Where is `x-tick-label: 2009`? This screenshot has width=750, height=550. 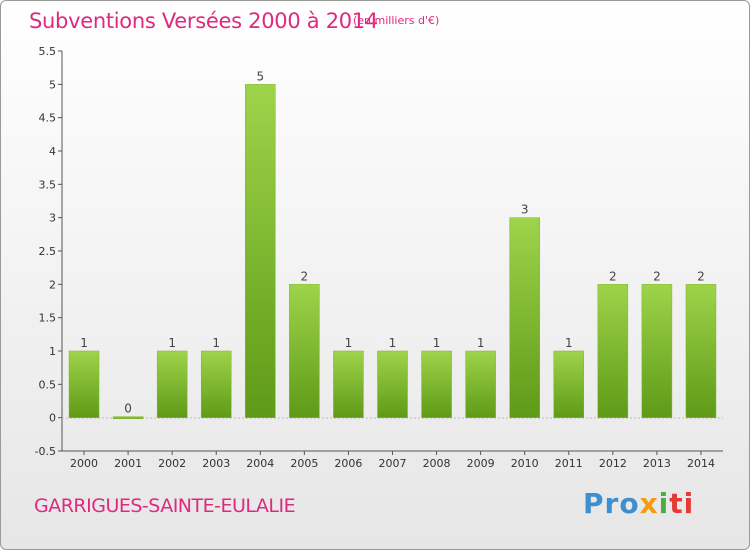
x-tick-label: 2009 is located at coordinates (481, 463).